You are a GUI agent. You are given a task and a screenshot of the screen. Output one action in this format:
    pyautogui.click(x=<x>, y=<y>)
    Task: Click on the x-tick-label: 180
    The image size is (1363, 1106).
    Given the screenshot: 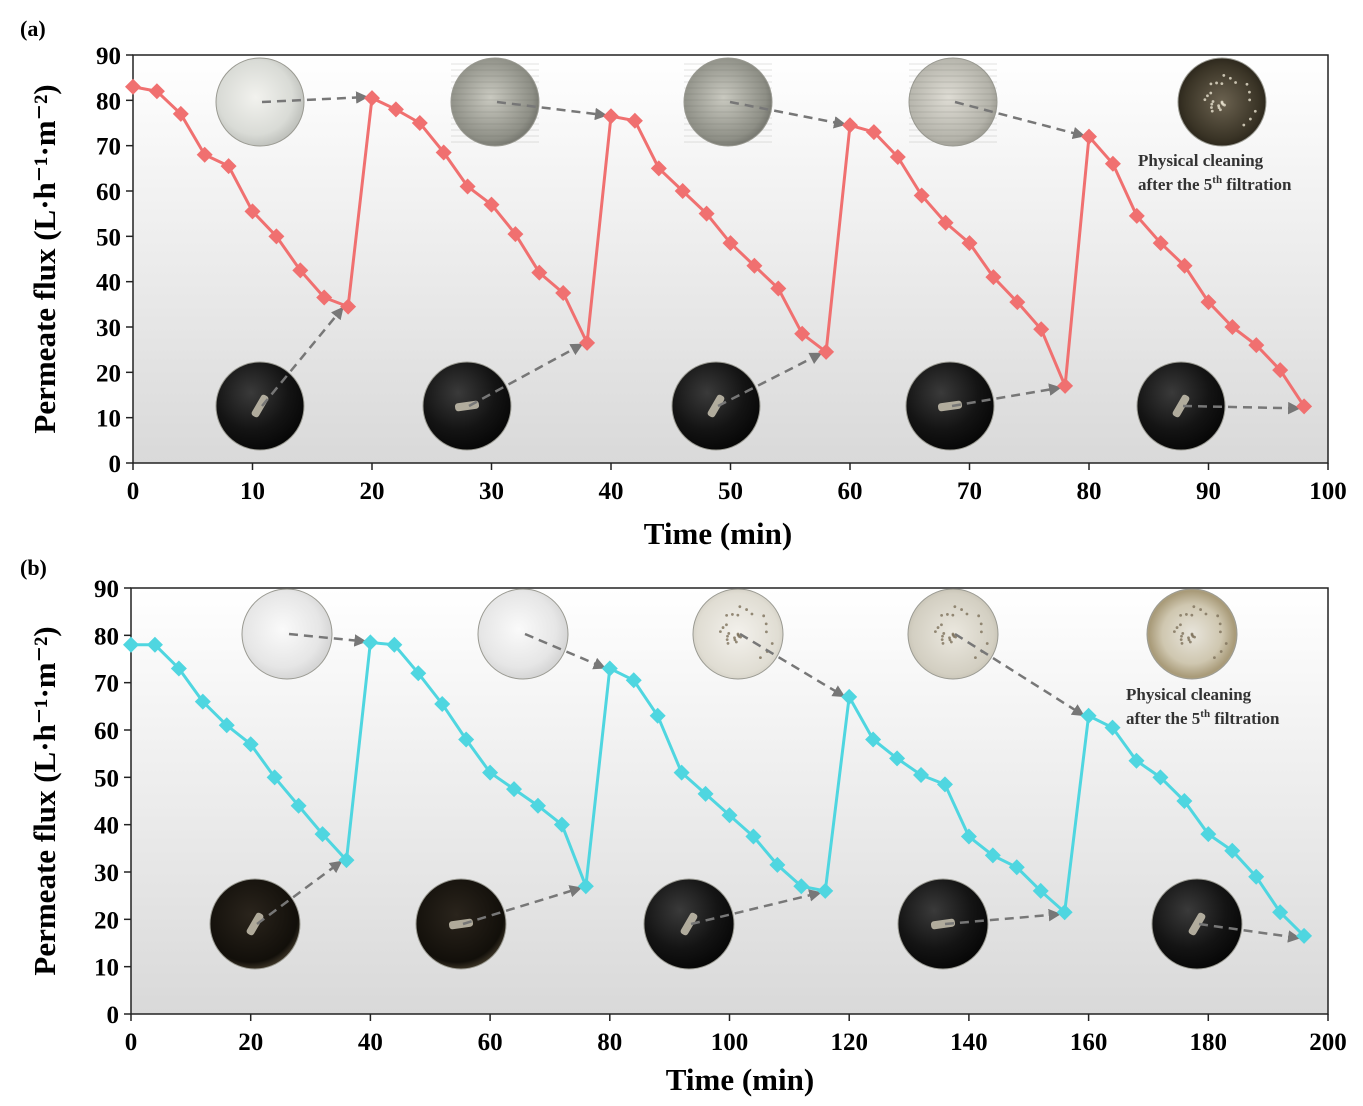 What is the action you would take?
    pyautogui.click(x=1209, y=1042)
    